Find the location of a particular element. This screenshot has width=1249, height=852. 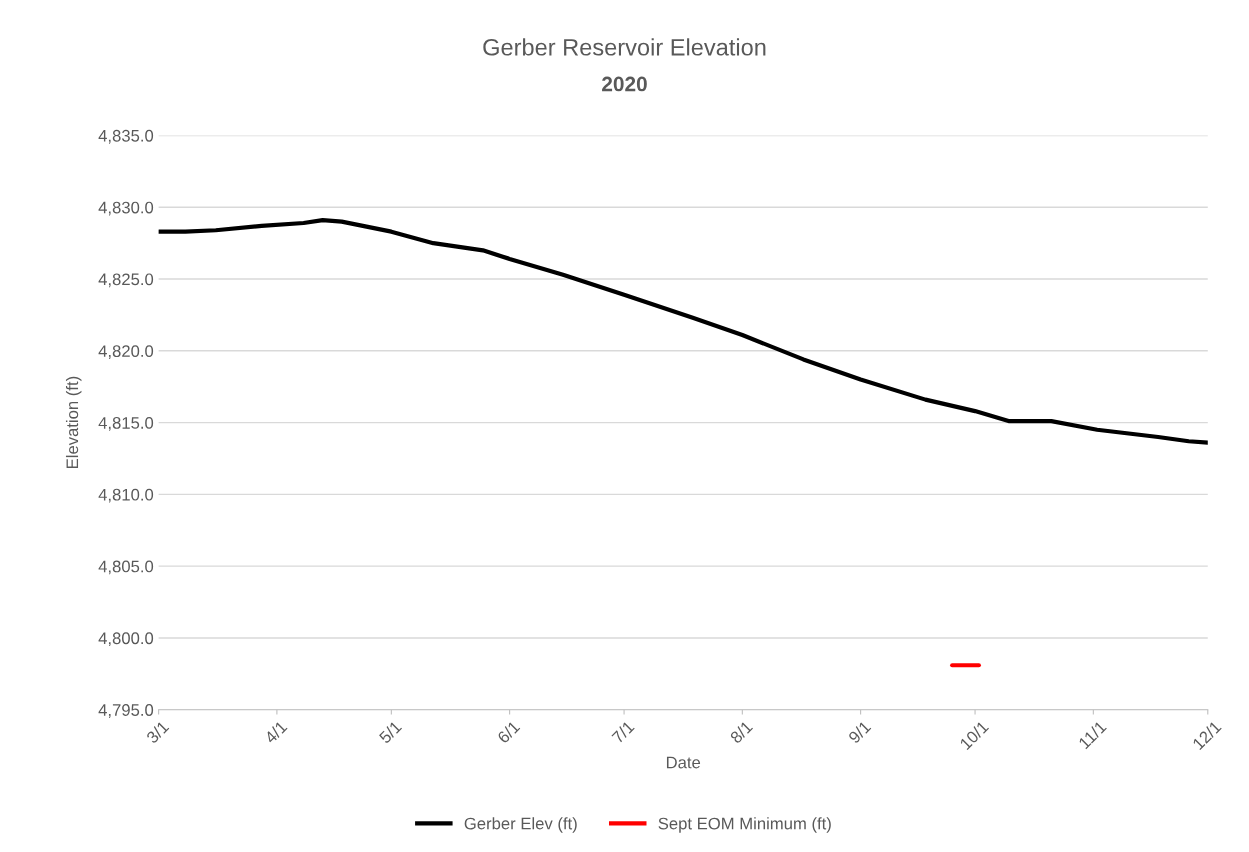

y-tick-label: 4,810.0 is located at coordinates (126, 495).